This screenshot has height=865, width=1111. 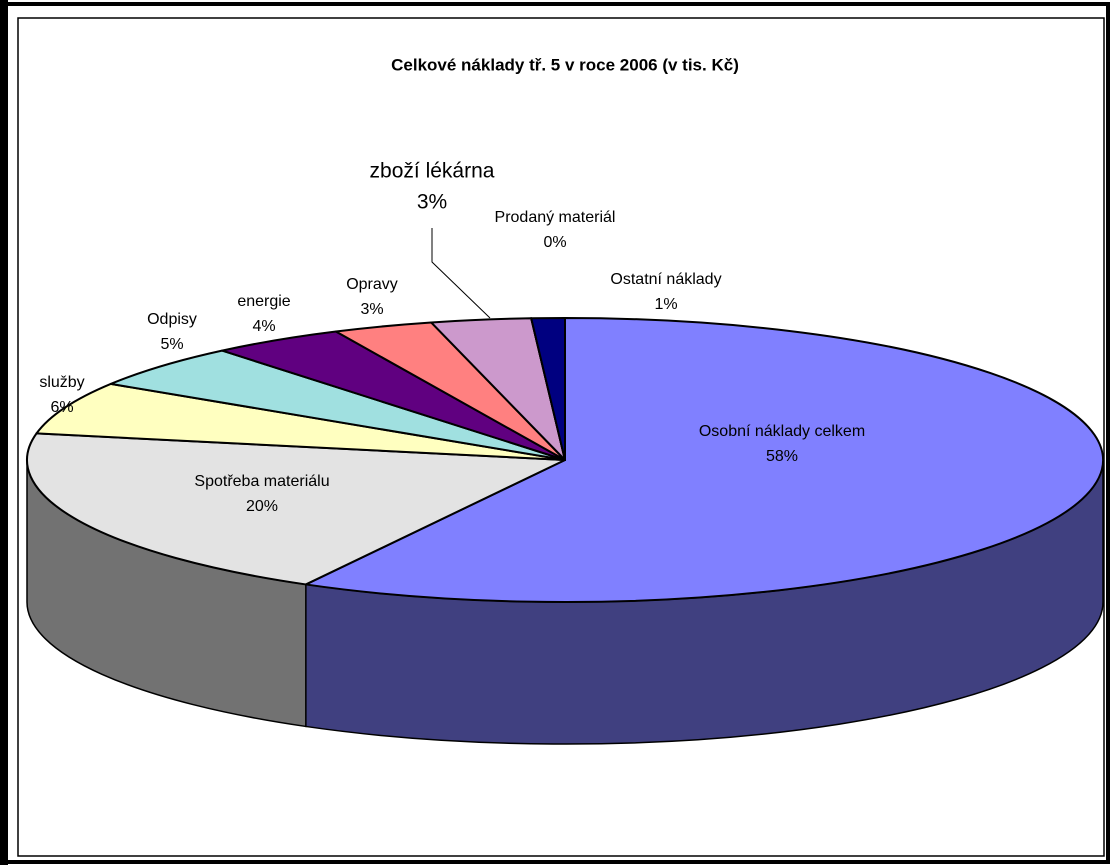 What do you see at coordinates (665, 279) in the screenshot?
I see `slice-label: Ostatní náklady` at bounding box center [665, 279].